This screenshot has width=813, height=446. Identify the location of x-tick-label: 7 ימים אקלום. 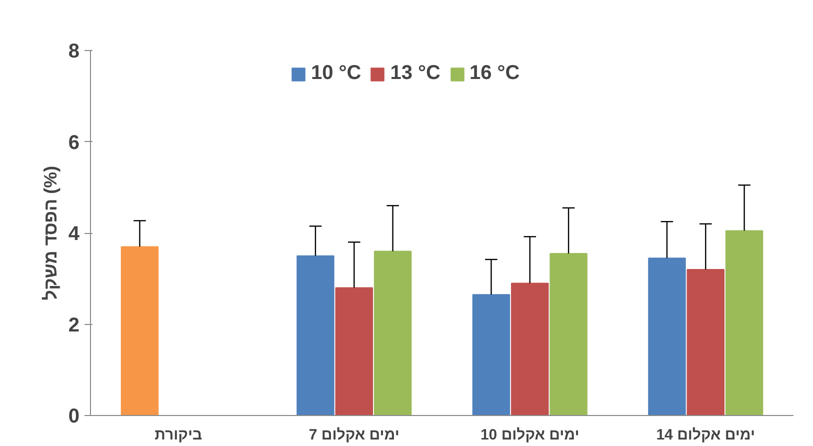
(354, 435).